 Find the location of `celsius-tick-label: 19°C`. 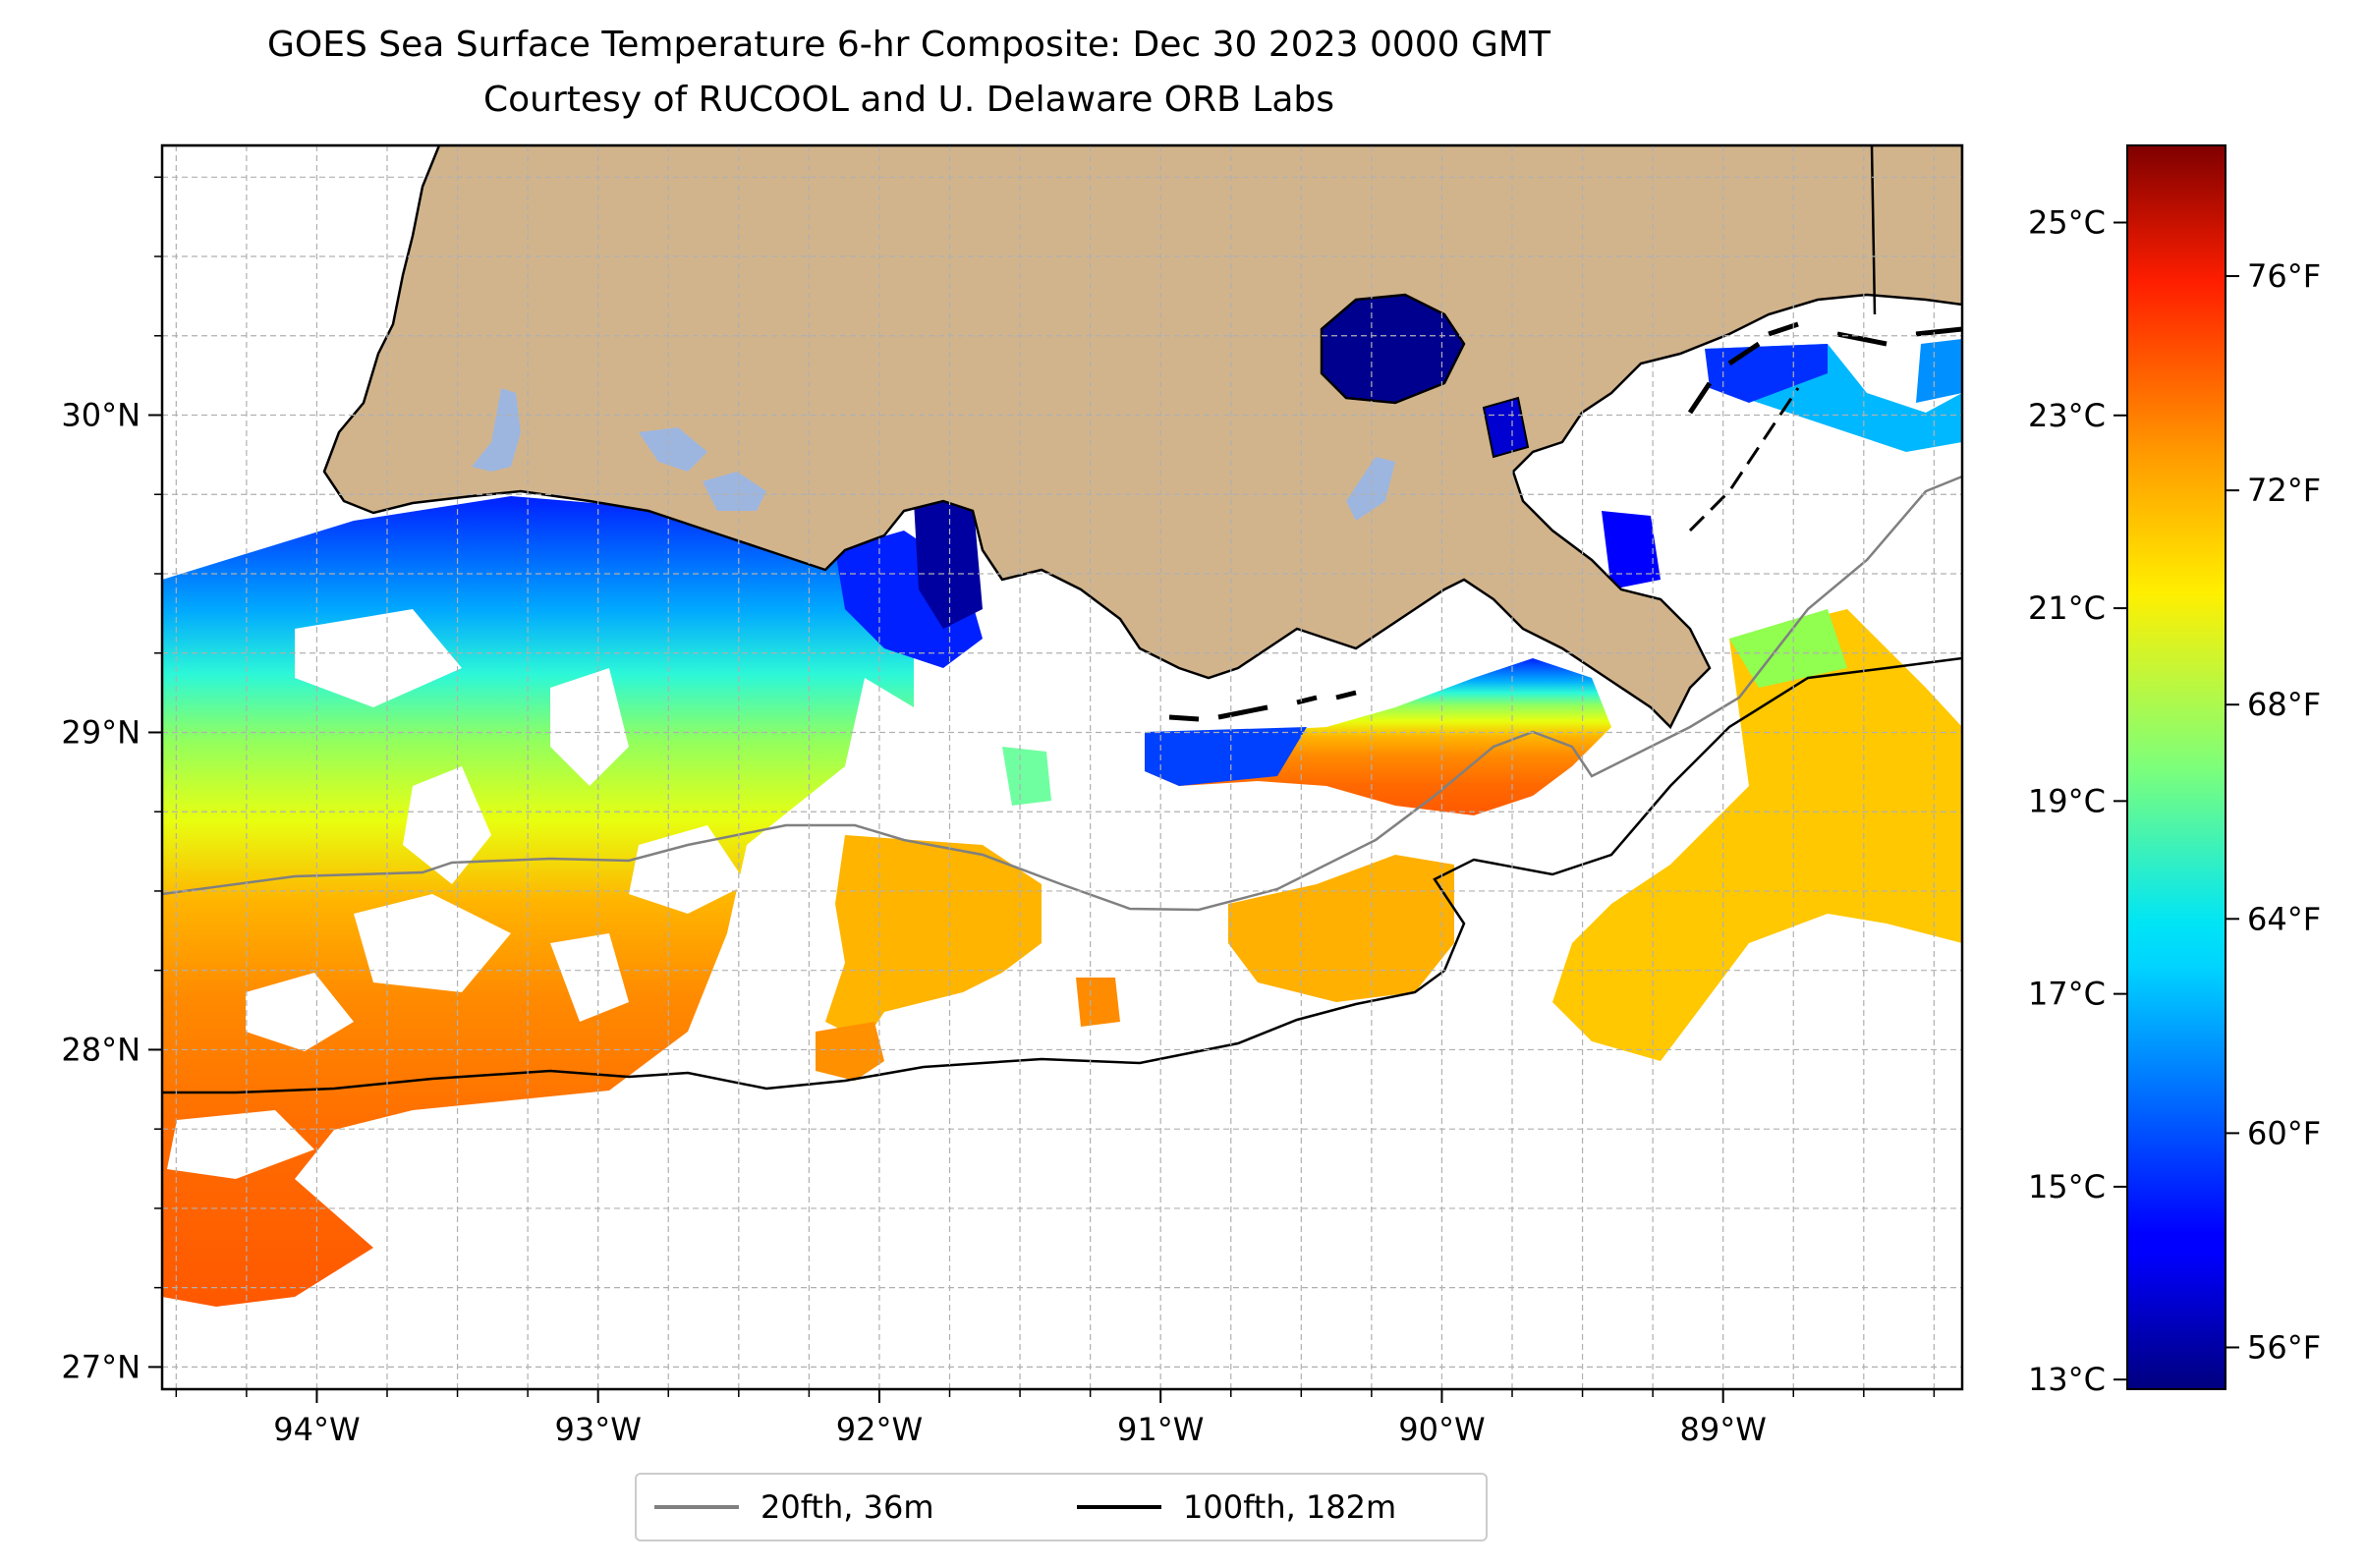

celsius-tick-label: 19°C is located at coordinates (2067, 800).